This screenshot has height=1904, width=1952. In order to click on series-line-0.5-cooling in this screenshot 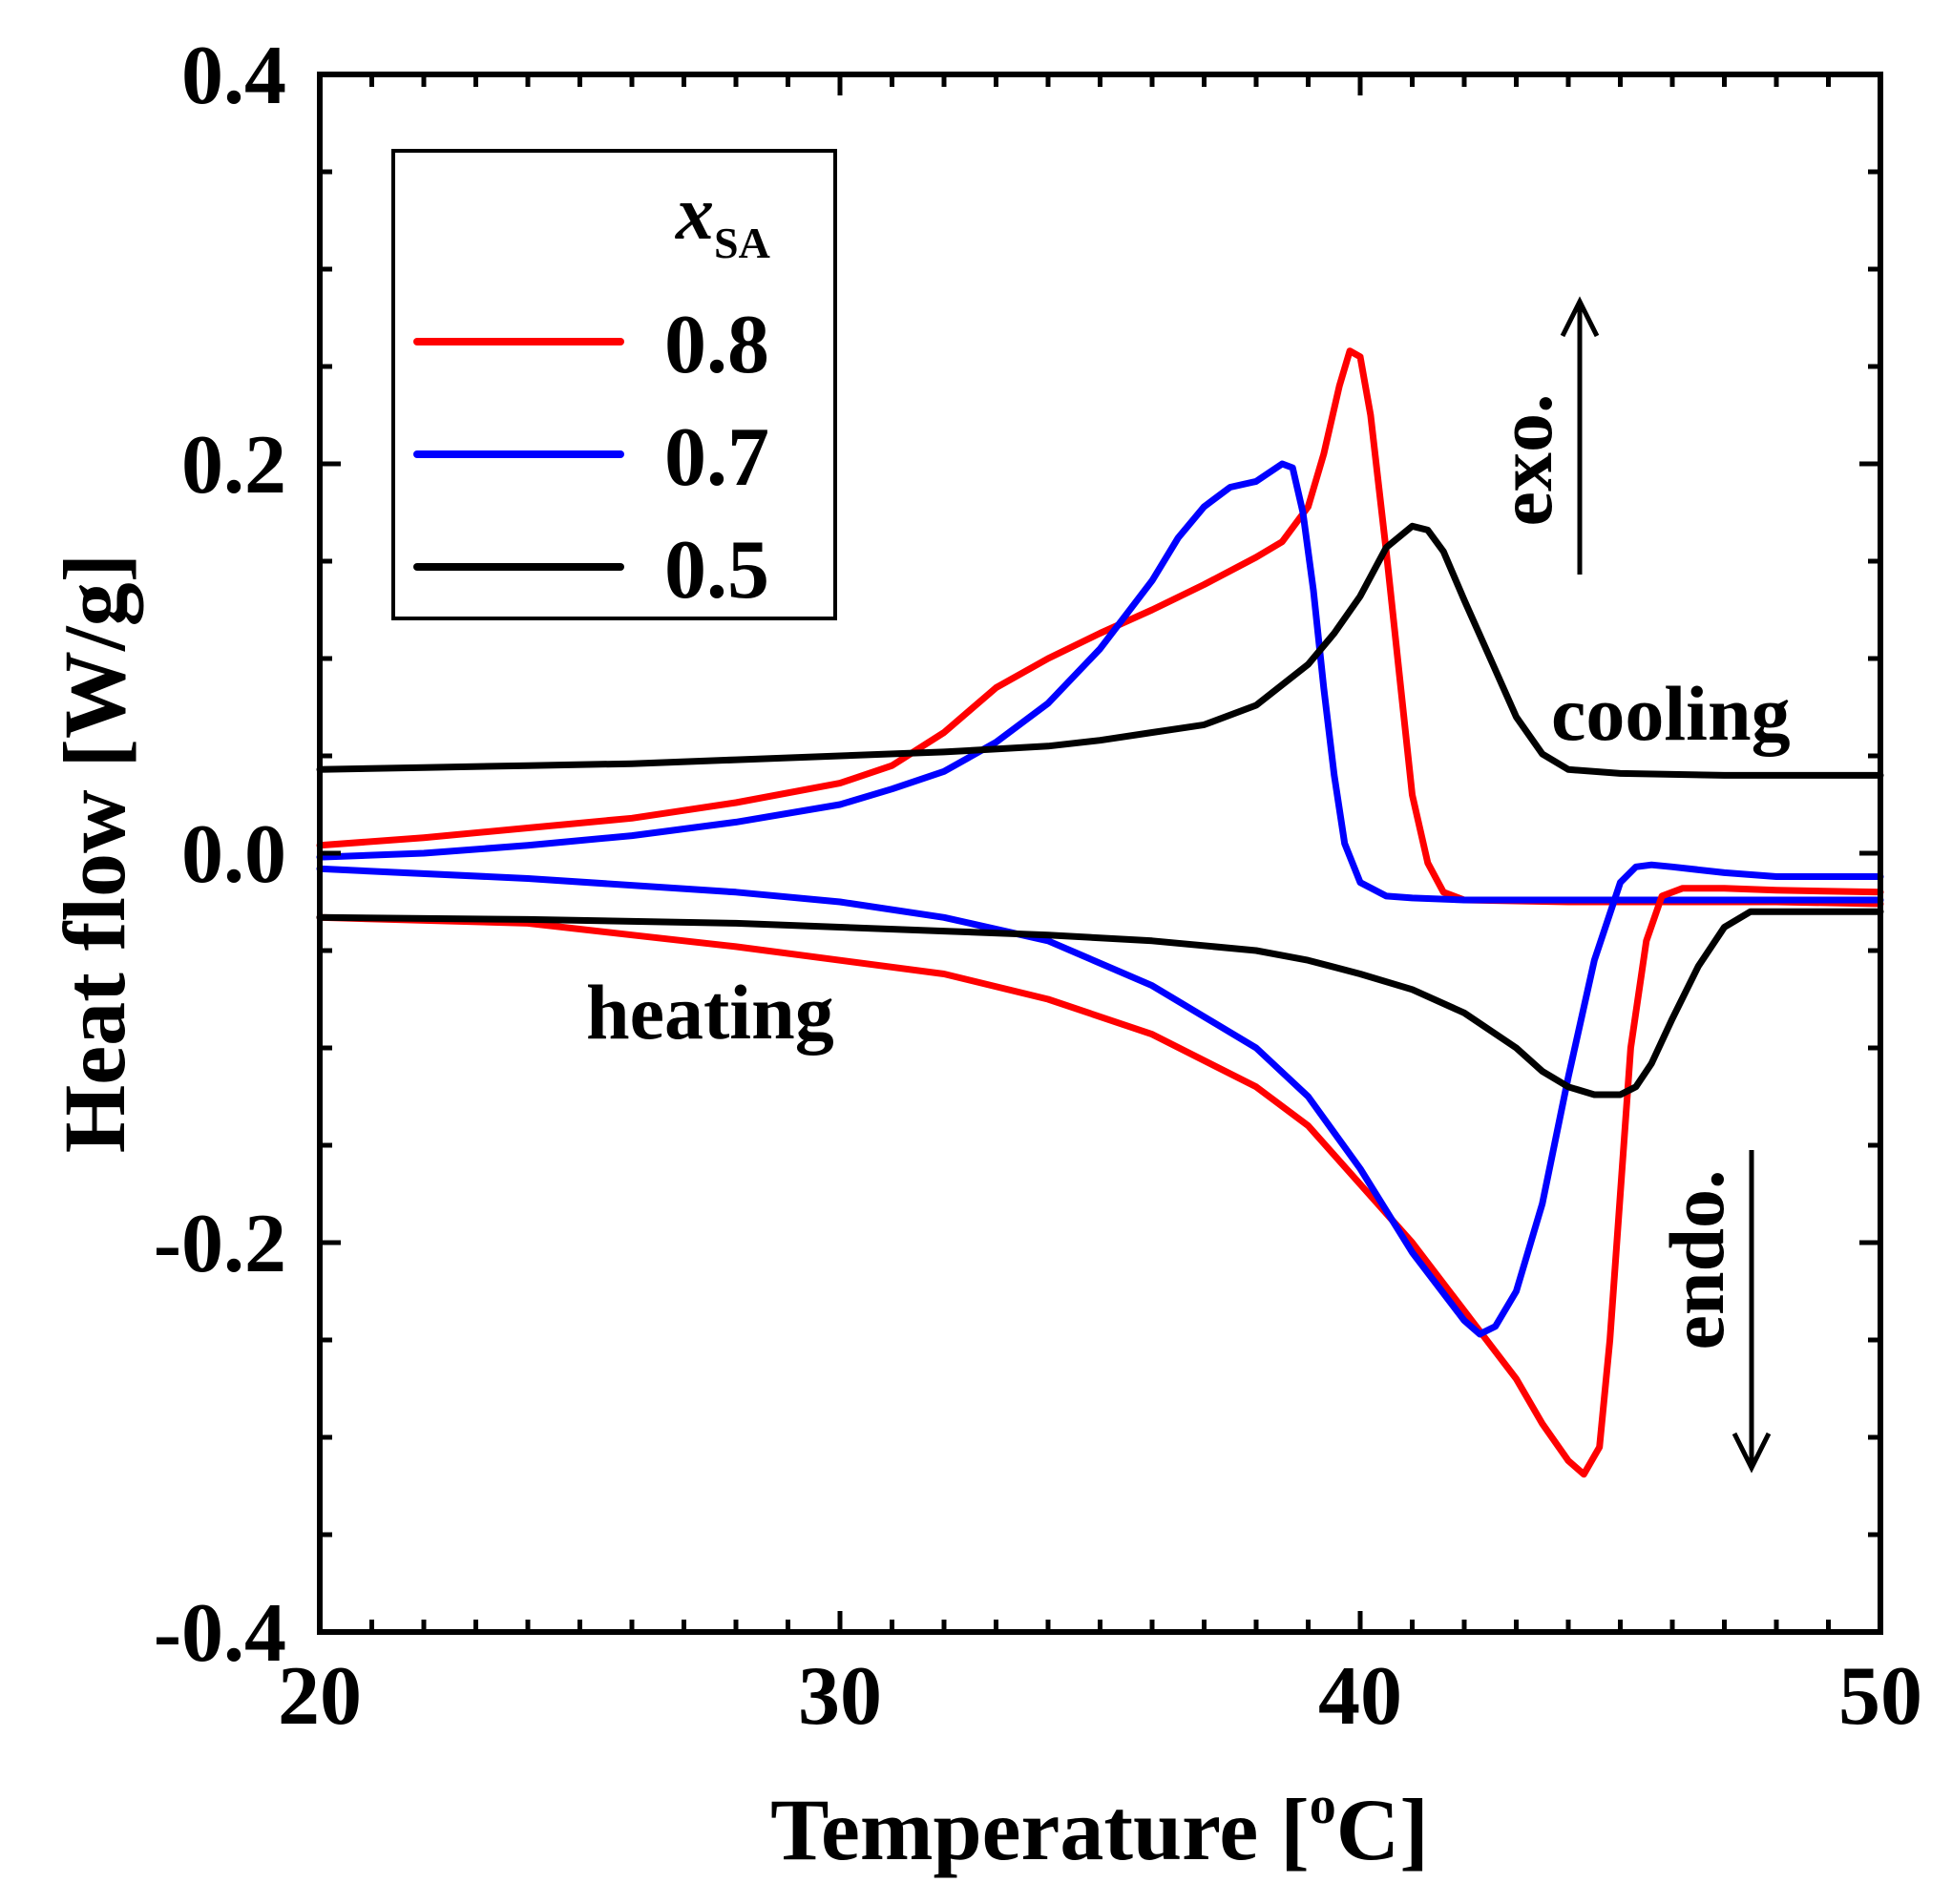, I will do `click(1100, 650)`.